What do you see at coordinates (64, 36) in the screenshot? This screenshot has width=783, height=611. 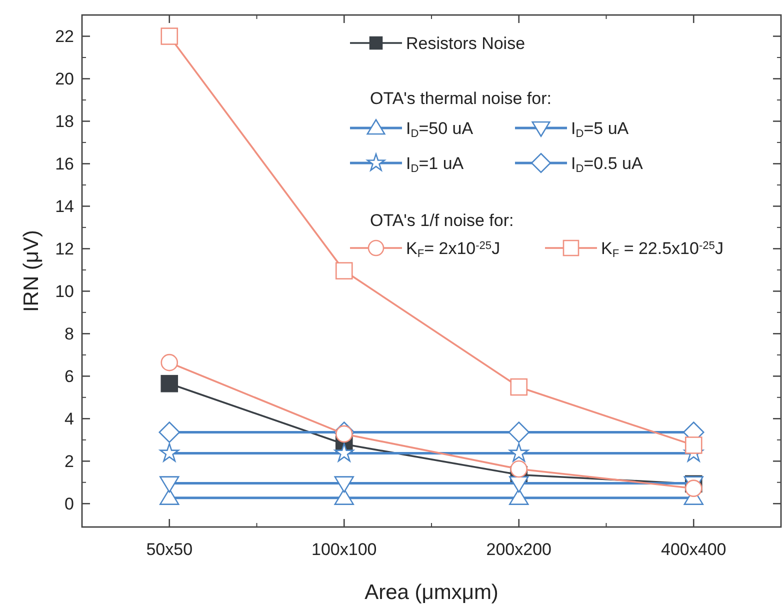 I see `y-tick-label: 22` at bounding box center [64, 36].